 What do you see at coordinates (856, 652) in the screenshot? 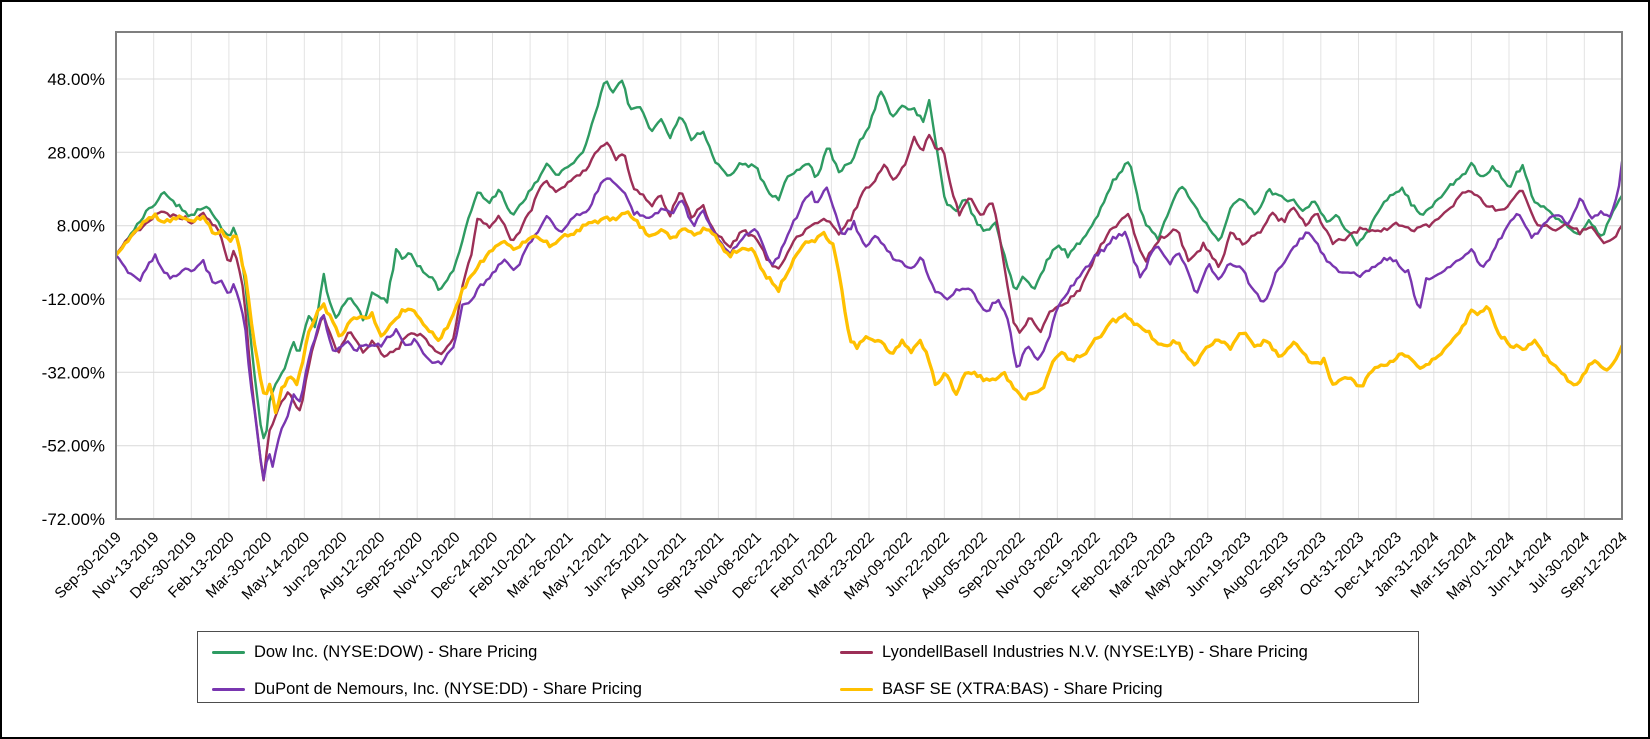
I see `lyb-line-swatch-icon` at bounding box center [856, 652].